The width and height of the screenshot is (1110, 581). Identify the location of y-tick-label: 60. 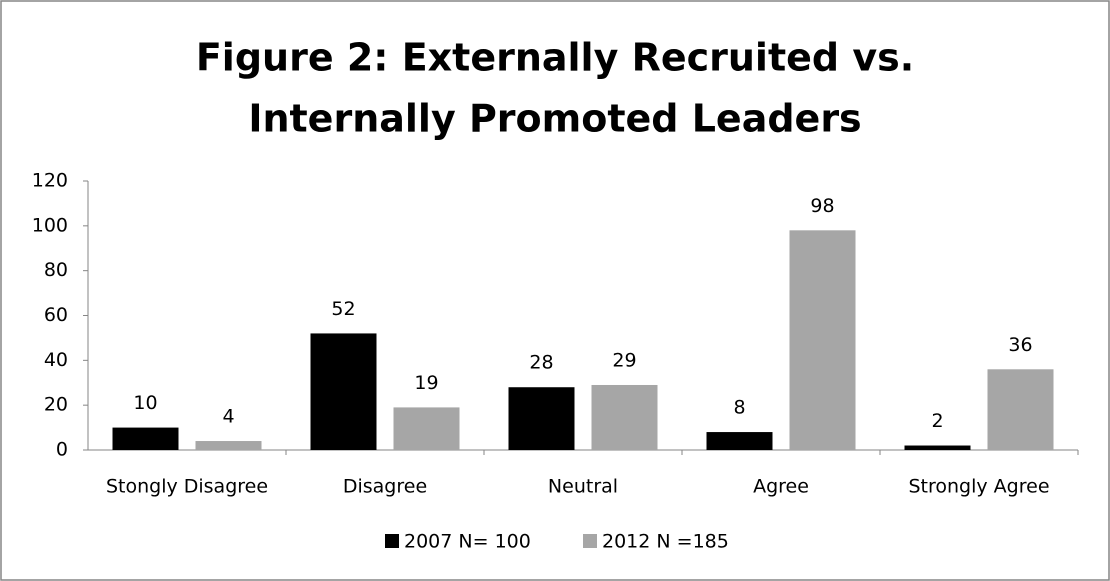
(56, 315).